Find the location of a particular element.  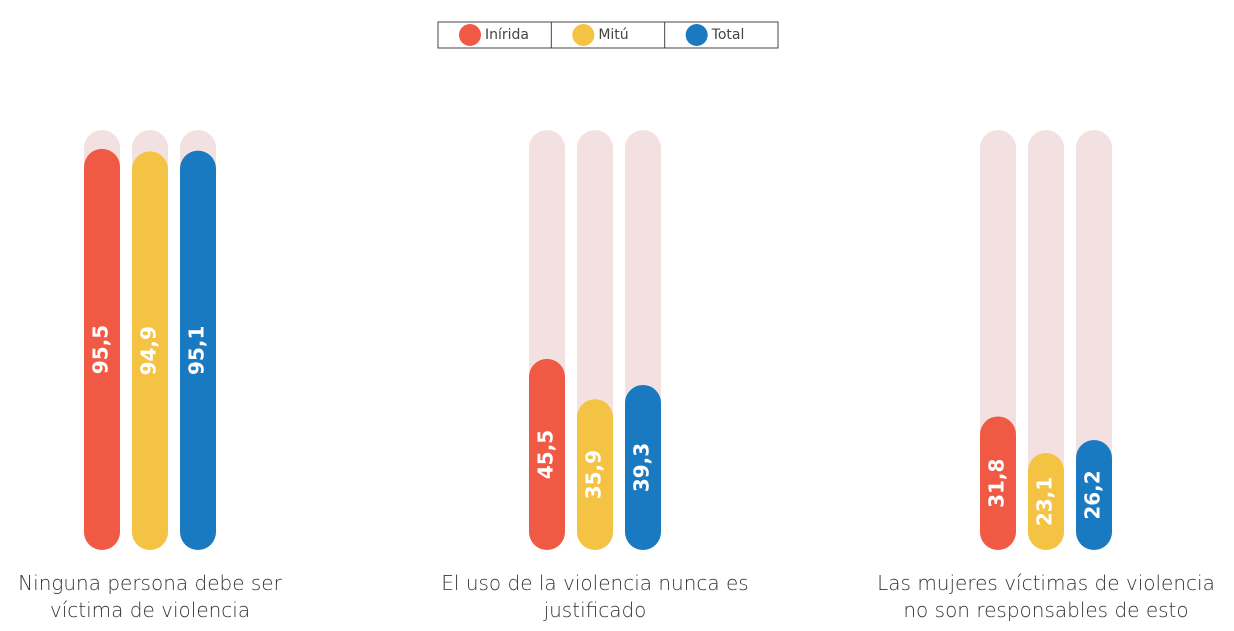

legend-label: Total is located at coordinates (728, 35).